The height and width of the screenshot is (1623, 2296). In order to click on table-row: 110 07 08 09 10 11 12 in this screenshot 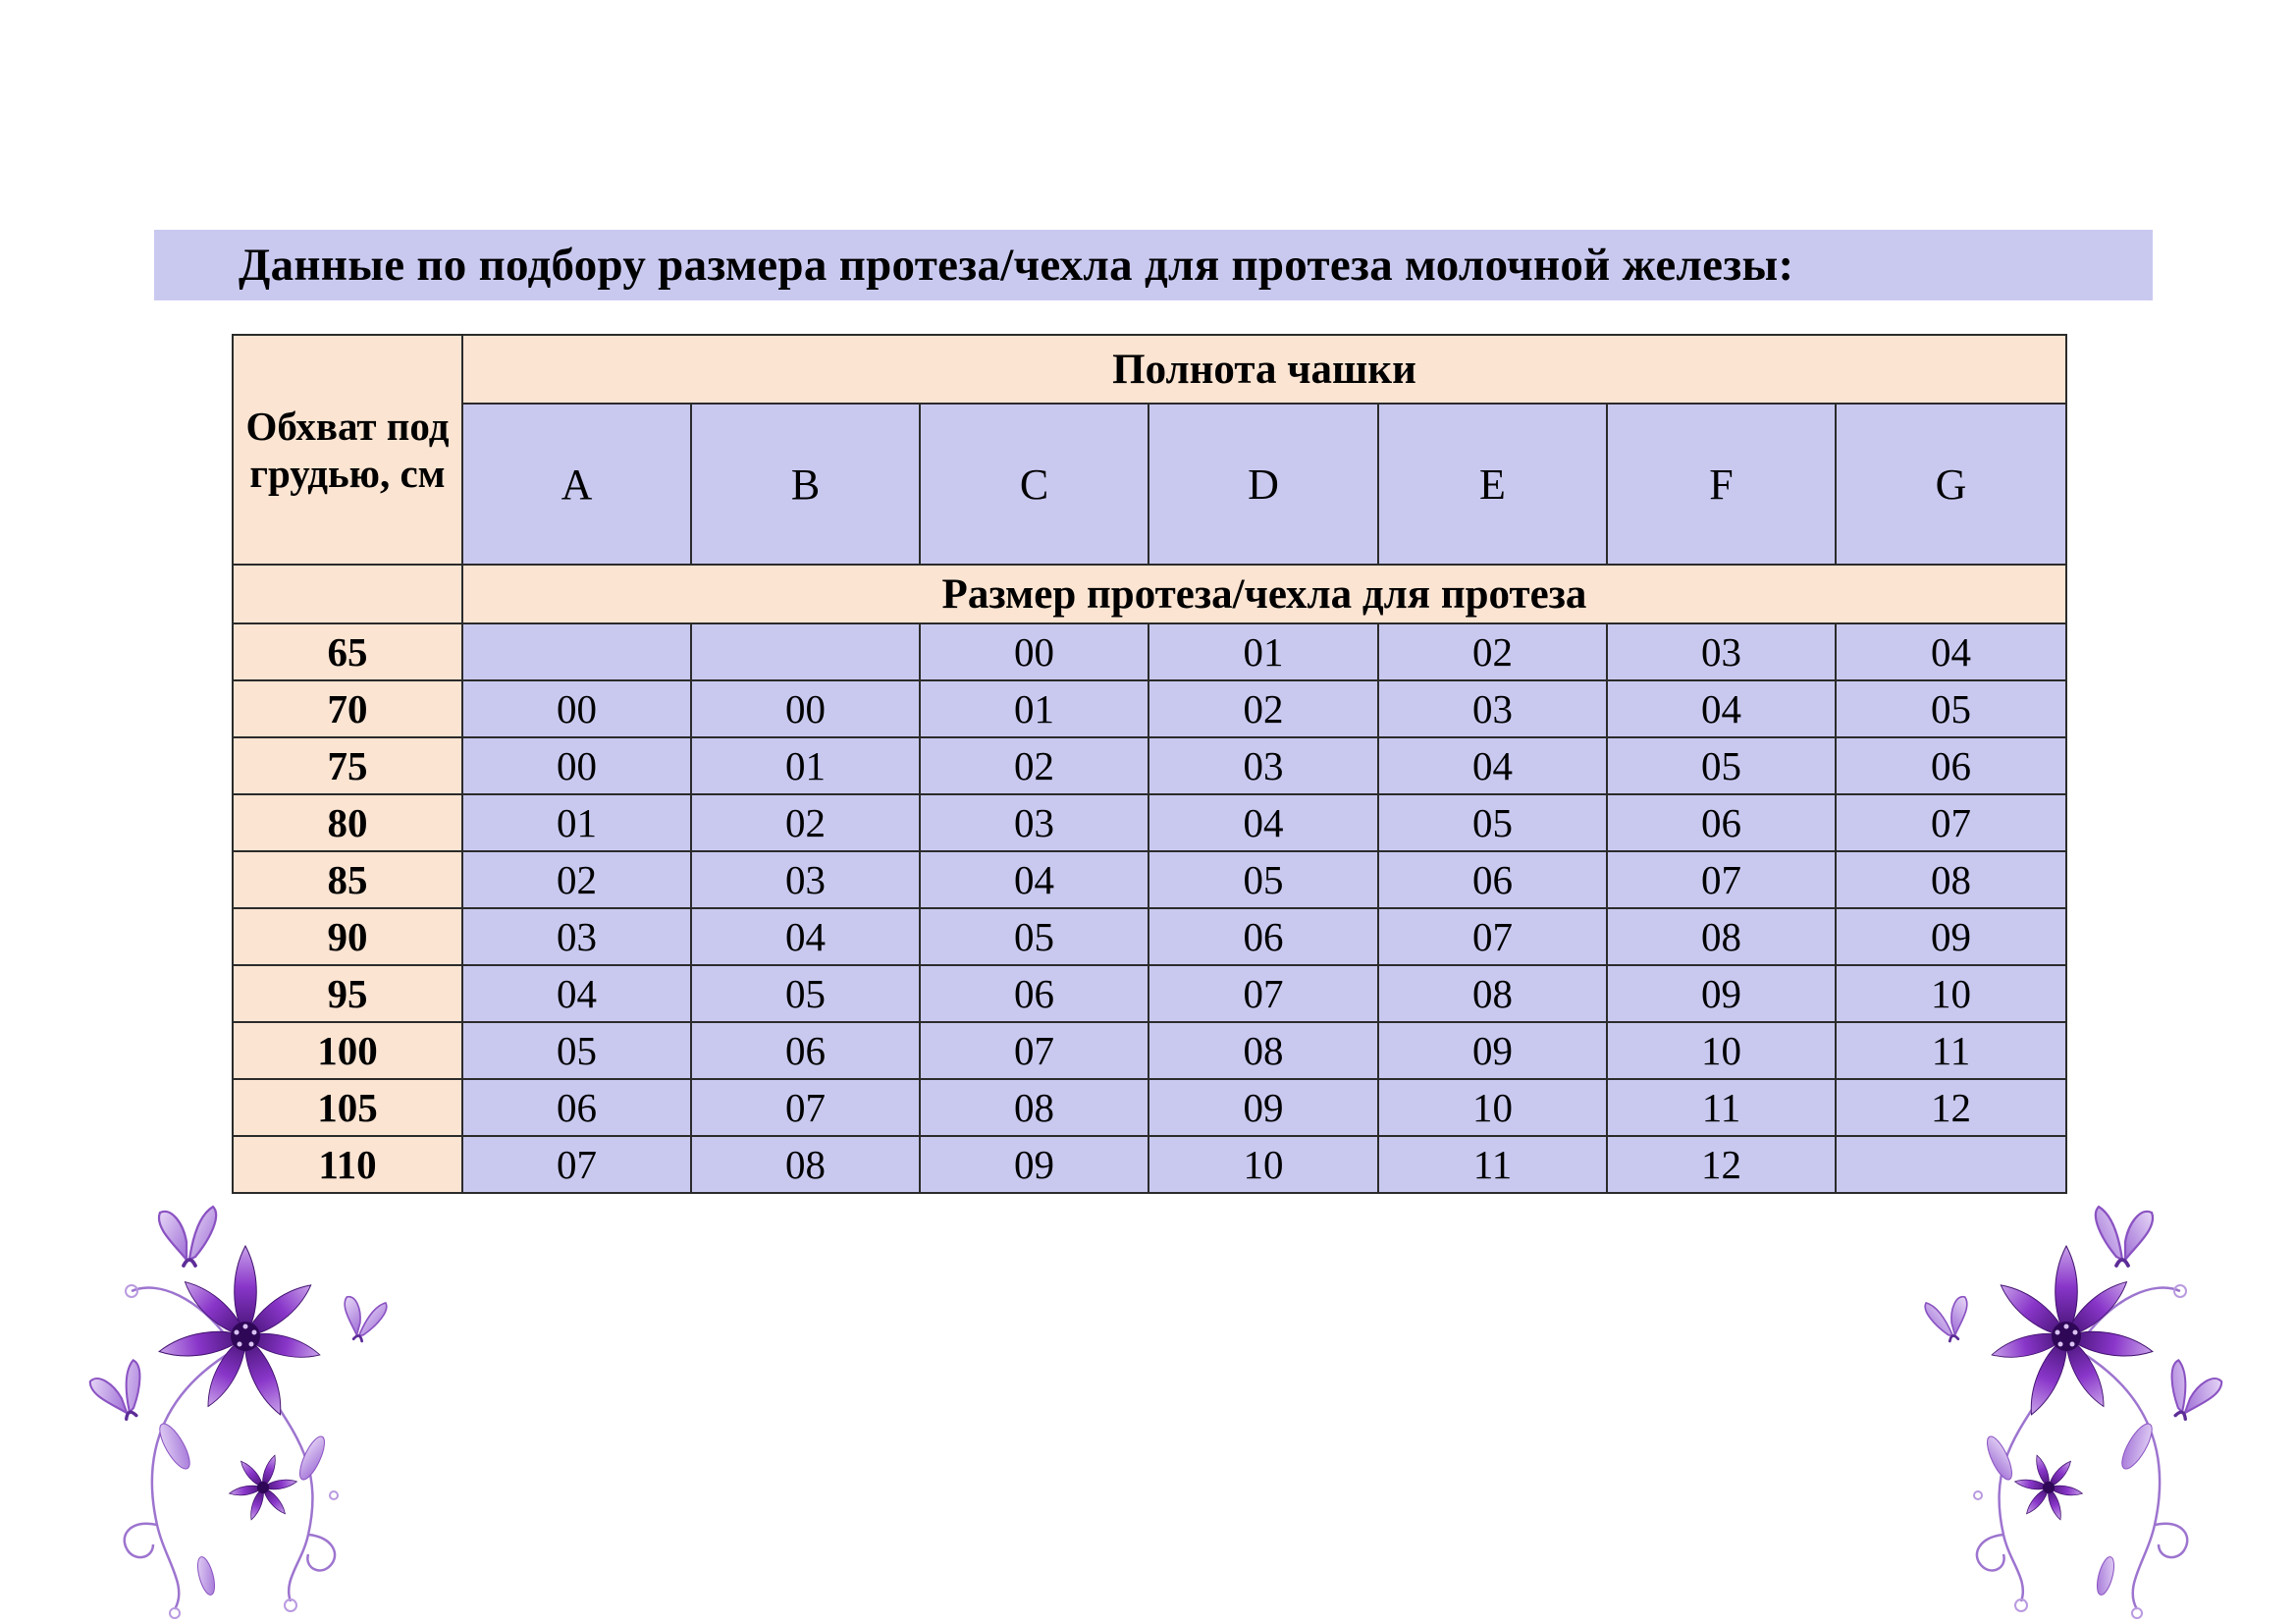, I will do `click(1149, 1164)`.